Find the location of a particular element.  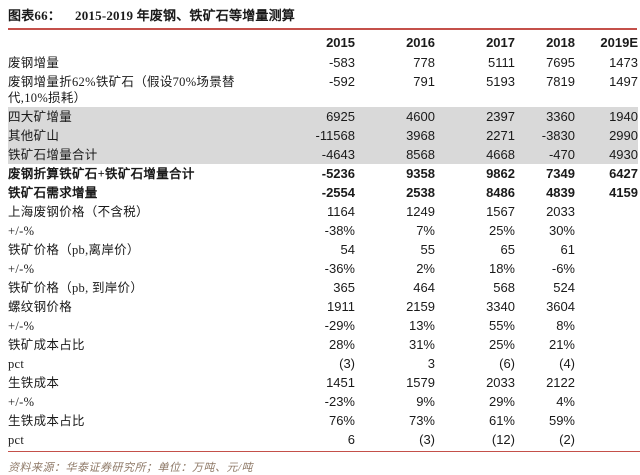

table-row: 铁矿石需求增量 -2554 2538 8486 4839 4159 is located at coordinates (323, 192).